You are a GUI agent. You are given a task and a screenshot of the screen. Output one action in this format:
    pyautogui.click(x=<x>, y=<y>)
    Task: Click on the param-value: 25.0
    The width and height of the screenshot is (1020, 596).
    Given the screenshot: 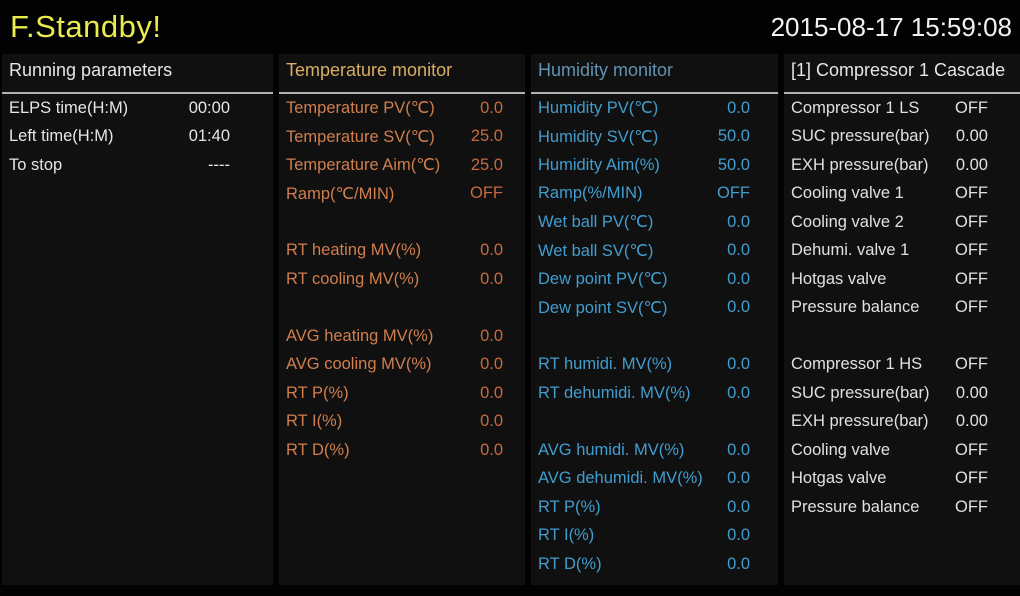 What is the action you would take?
    pyautogui.click(x=486, y=136)
    